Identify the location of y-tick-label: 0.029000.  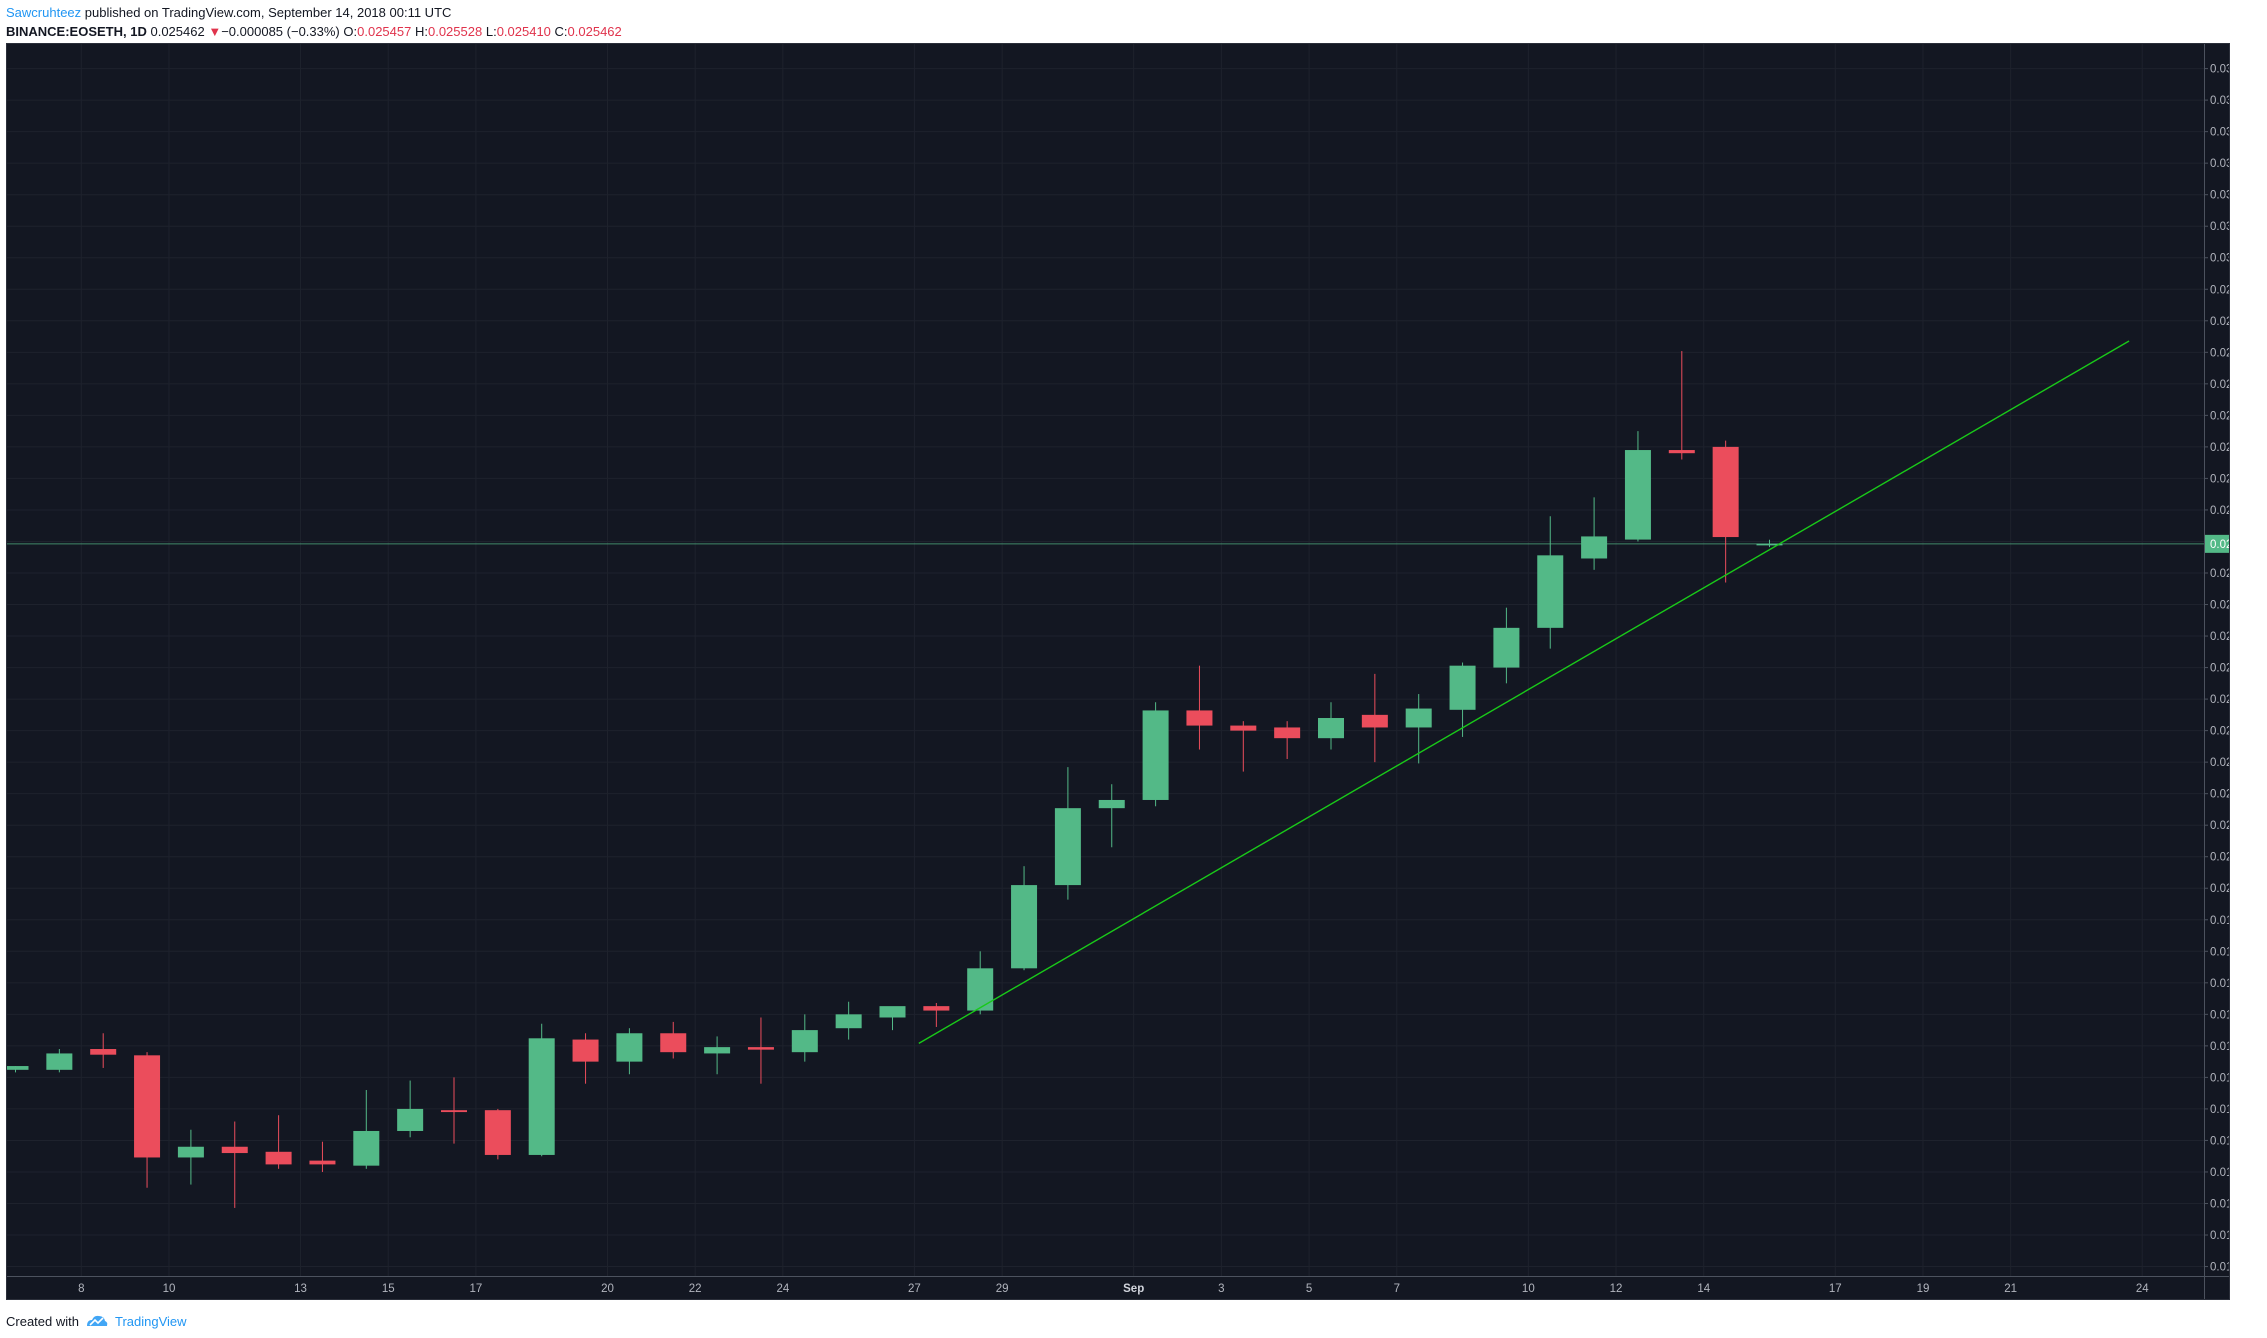
(2219, 322).